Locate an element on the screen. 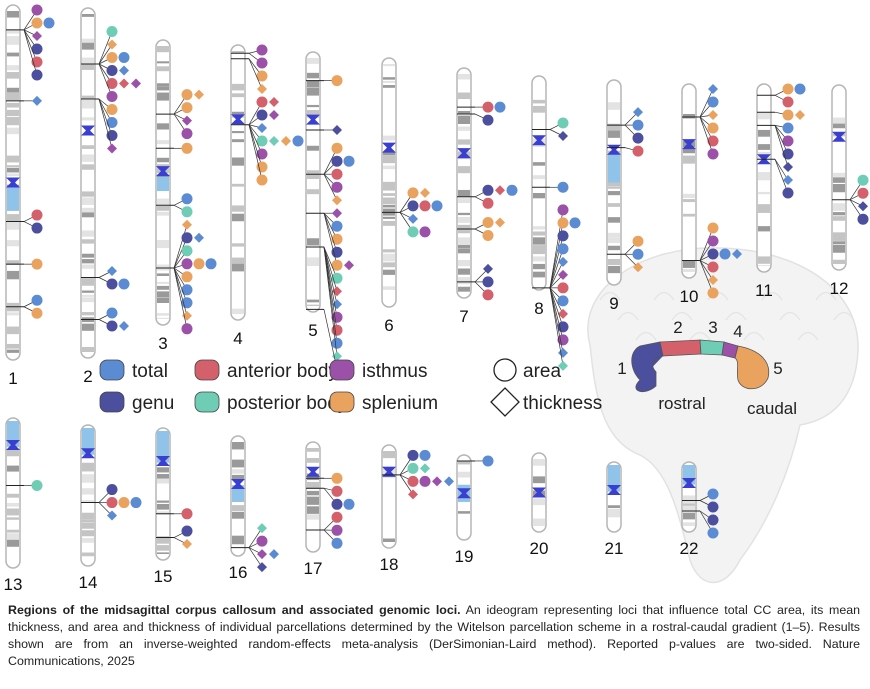 Image resolution: width=870 pixels, height=689 pixels. chromosome-4: 4 is located at coordinates (267, 196).